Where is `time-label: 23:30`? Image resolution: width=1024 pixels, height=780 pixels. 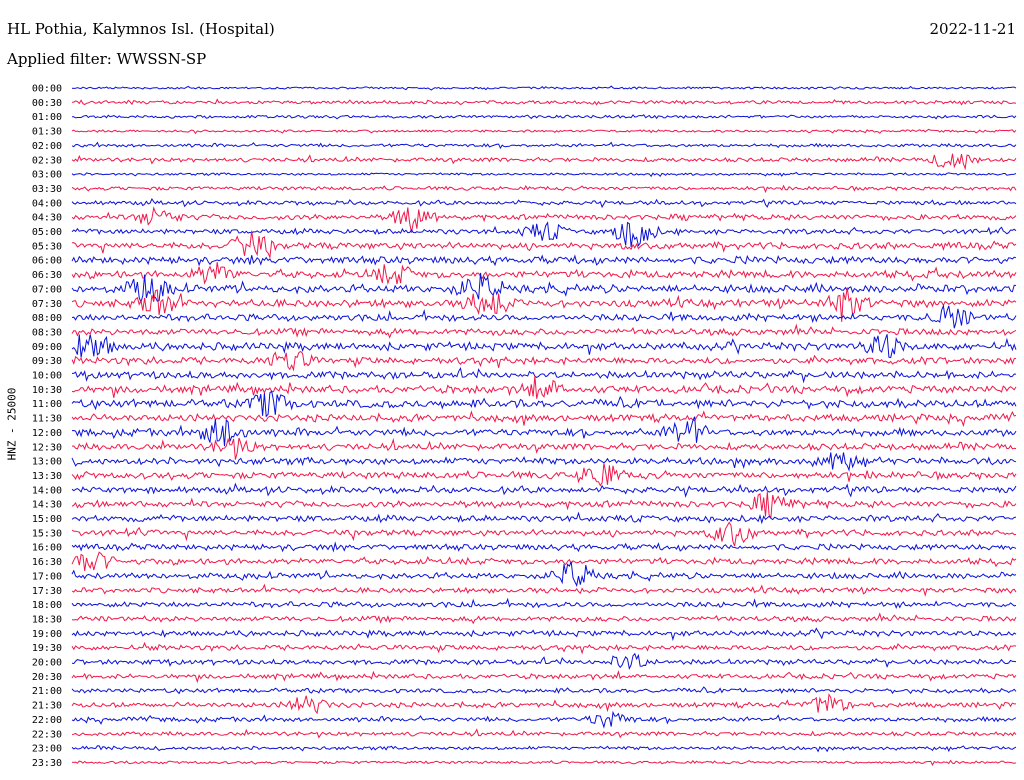 time-label: 23:30 is located at coordinates (47, 763).